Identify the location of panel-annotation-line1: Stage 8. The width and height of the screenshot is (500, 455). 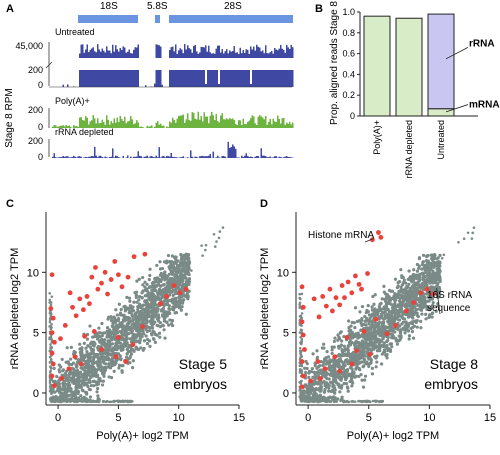
(454, 364).